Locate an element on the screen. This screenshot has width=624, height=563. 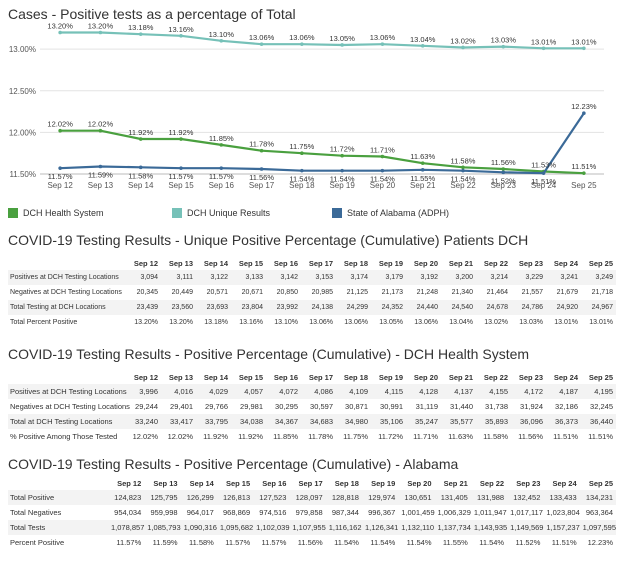
data-label: 13.01% is located at coordinates (544, 41).